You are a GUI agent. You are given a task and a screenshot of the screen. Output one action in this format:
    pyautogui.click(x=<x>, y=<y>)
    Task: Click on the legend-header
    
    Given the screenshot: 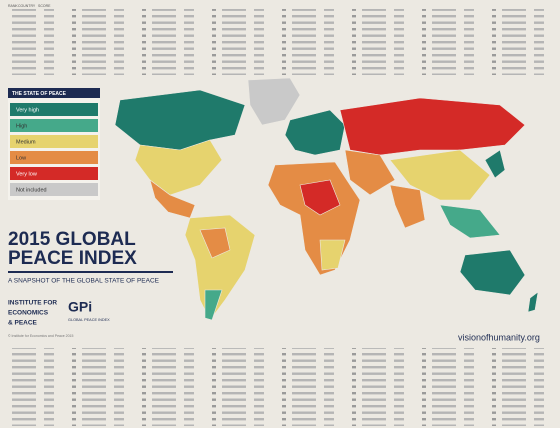 What is the action you would take?
    pyautogui.click(x=54, y=93)
    